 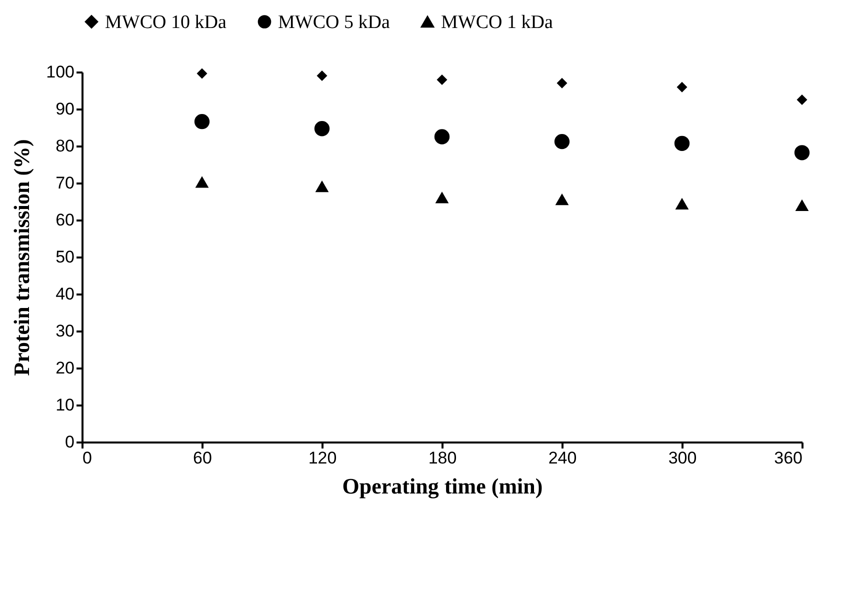 What do you see at coordinates (65, 183) in the screenshot?
I see `y-tick-label: 70` at bounding box center [65, 183].